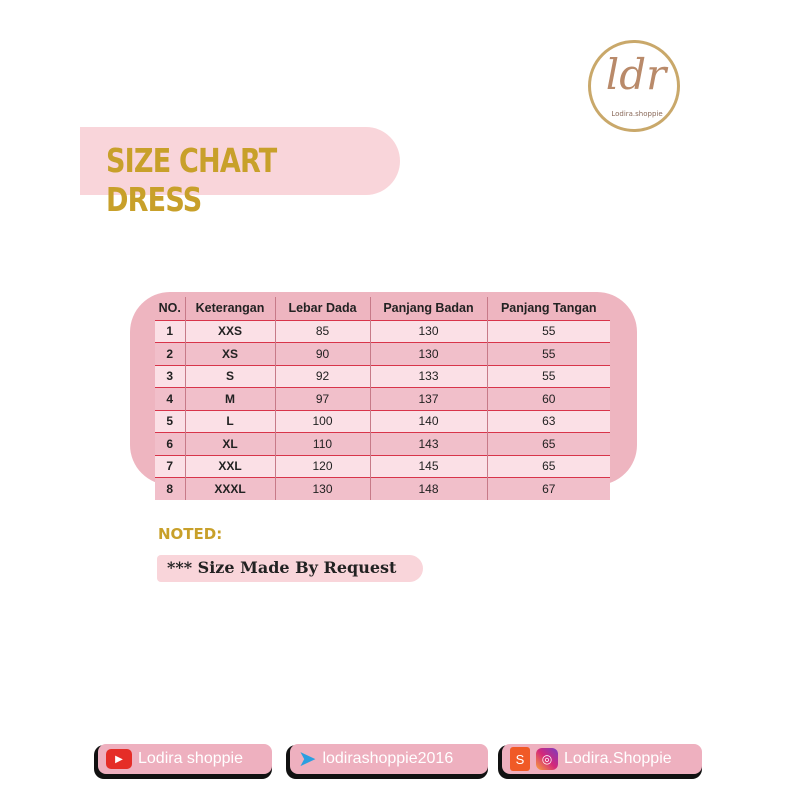  I want to click on page-title: SIZE CHART DRESS, so click(191, 180).